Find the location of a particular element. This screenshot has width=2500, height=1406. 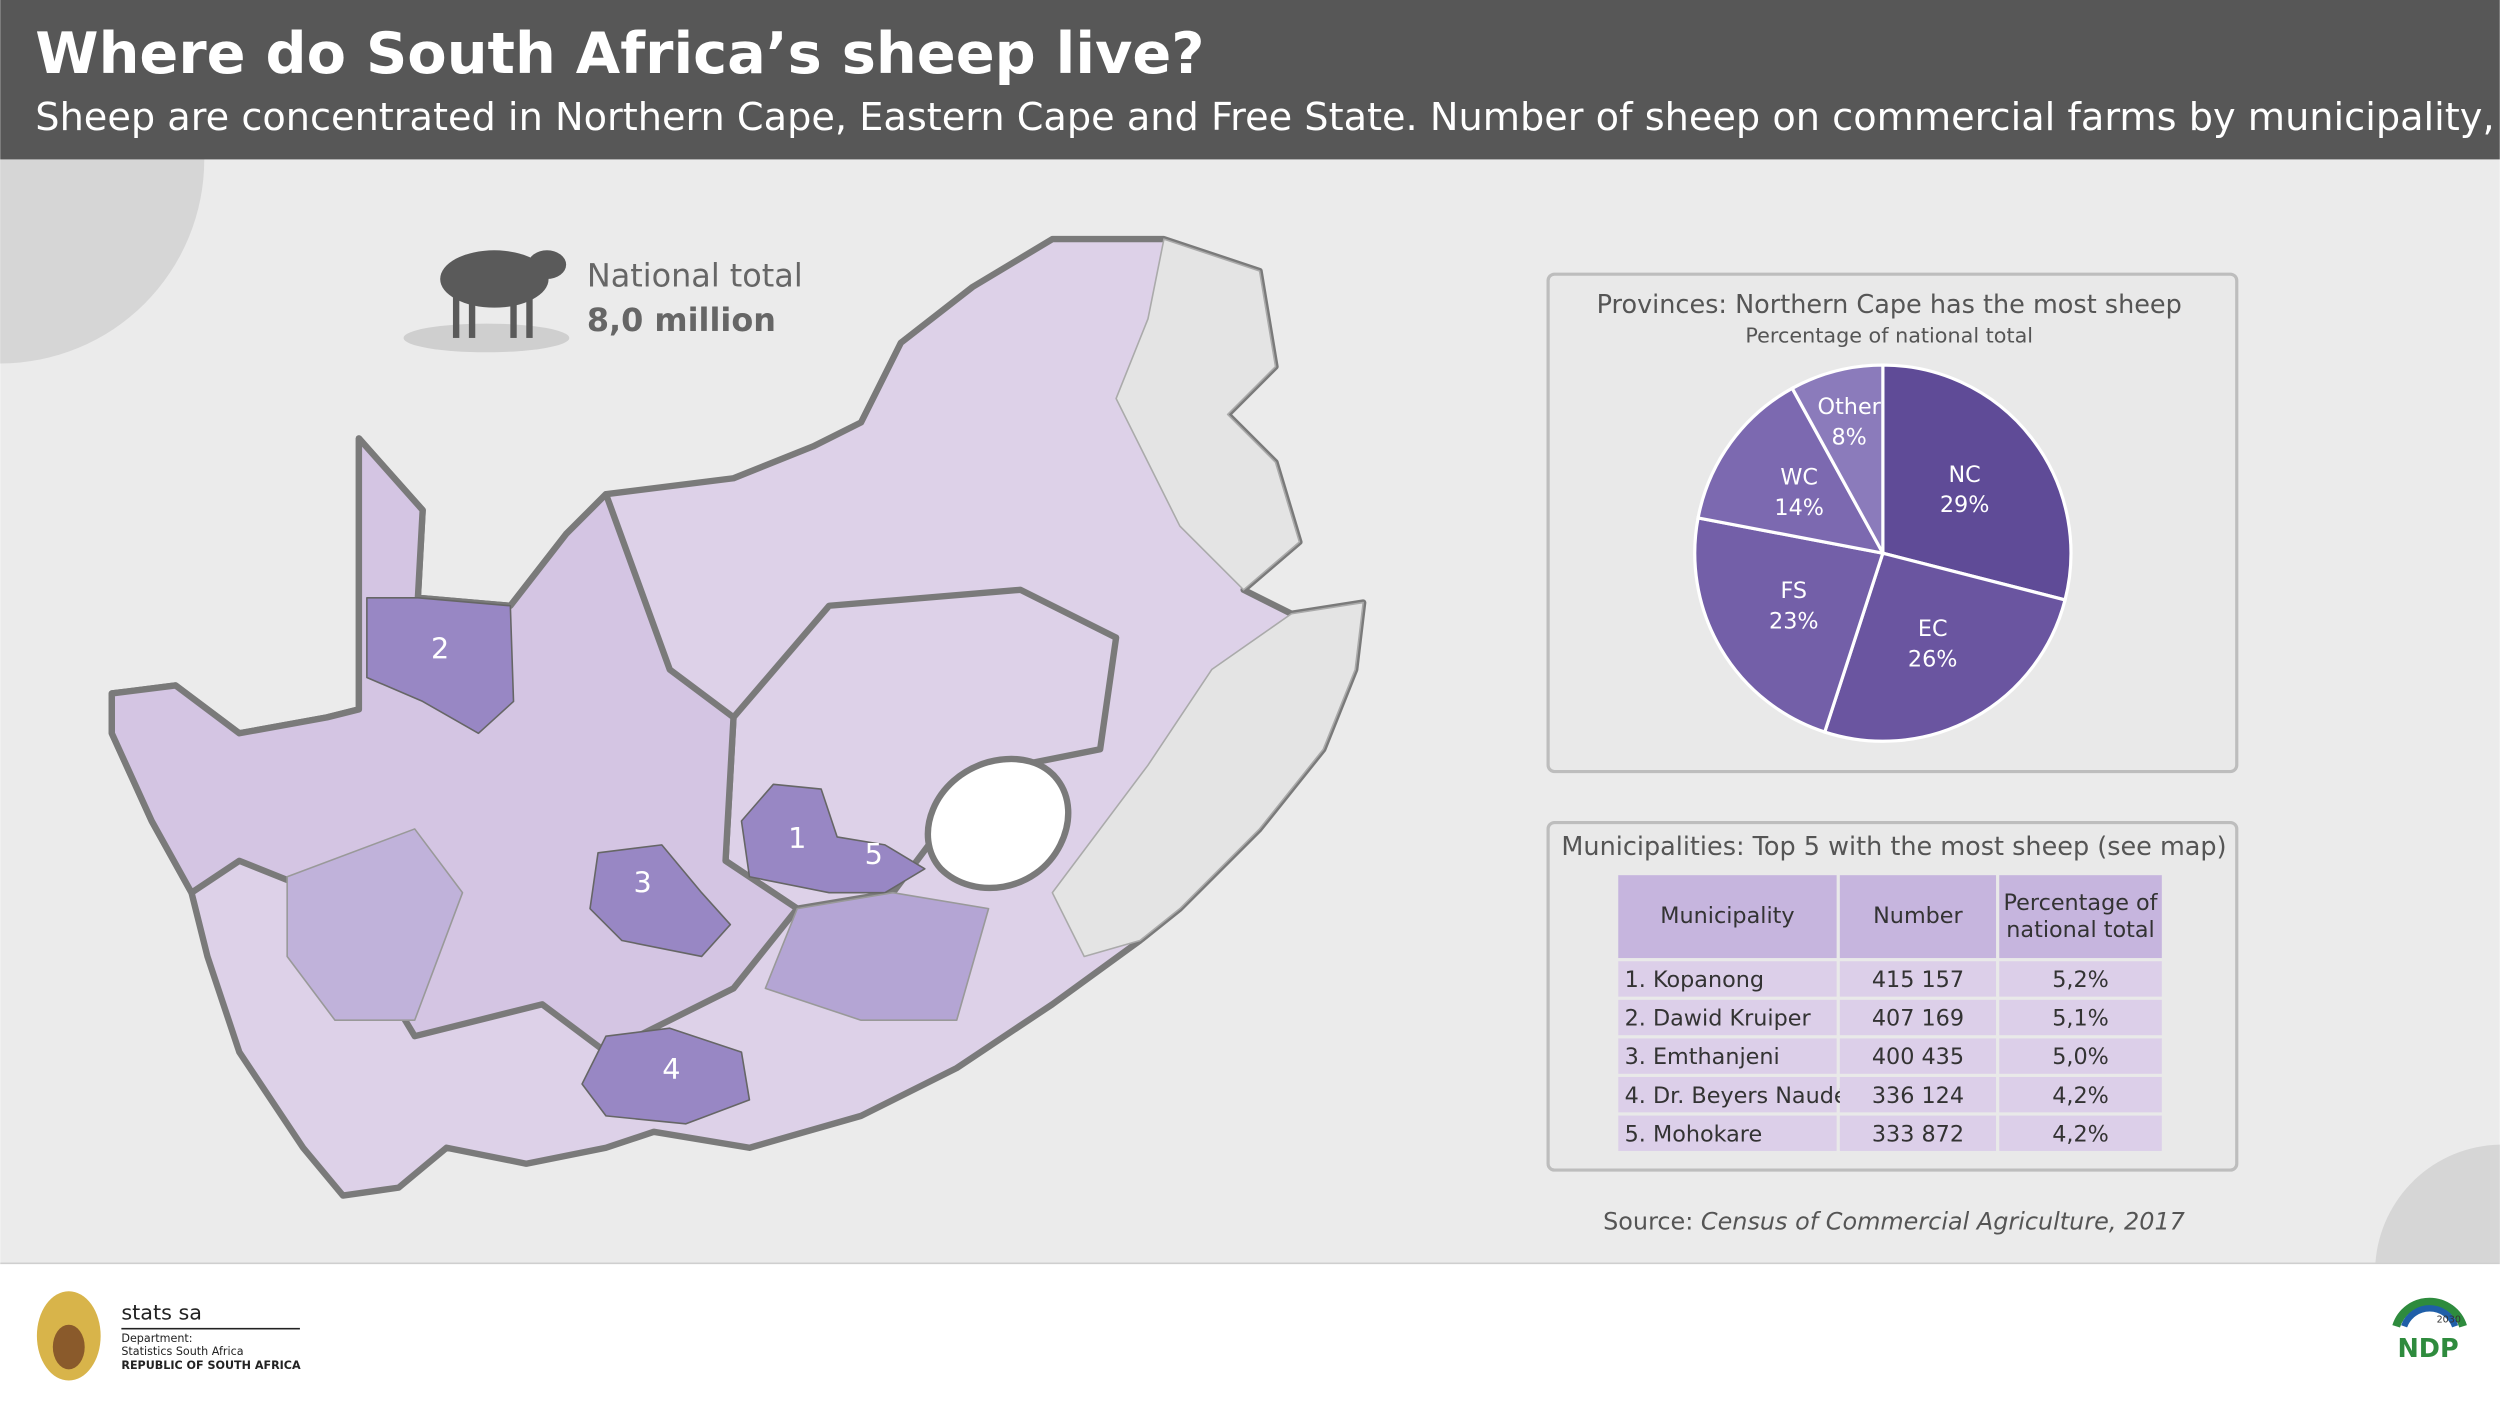

ndp-logo is located at coordinates (2429, 1312).